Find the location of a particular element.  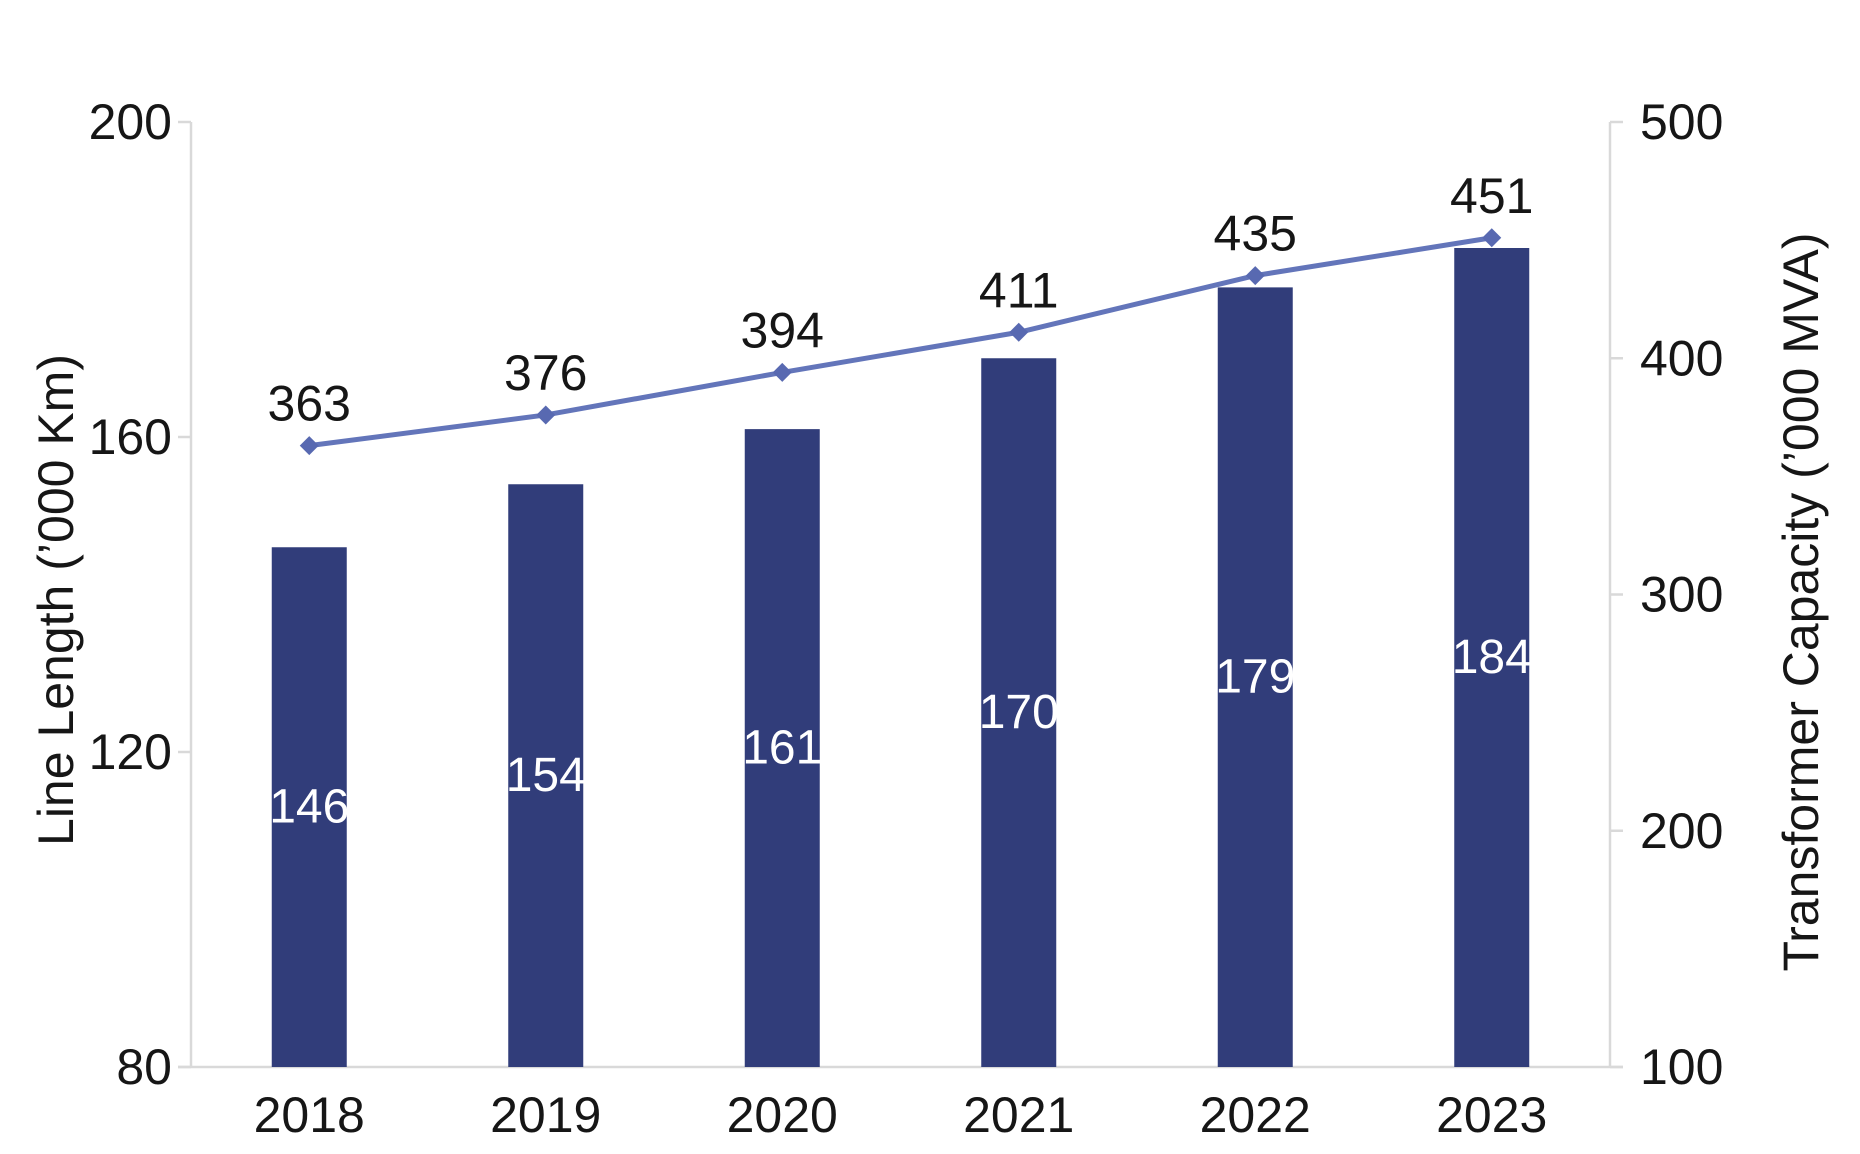

right-axis-title: Transformer Capacity (’000 MVA) is located at coordinates (1801, 601).